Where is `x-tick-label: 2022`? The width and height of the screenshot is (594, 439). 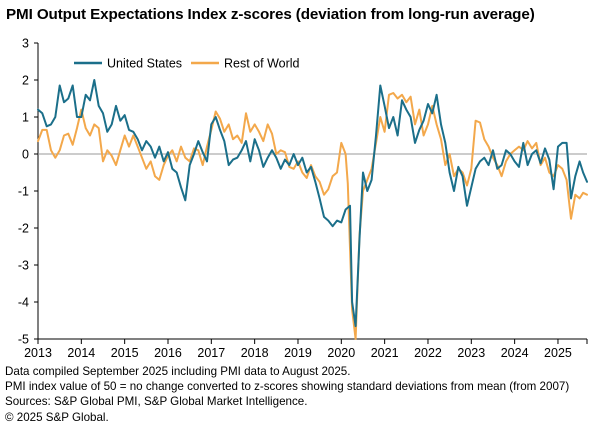
x-tick-label: 2022 is located at coordinates (428, 353).